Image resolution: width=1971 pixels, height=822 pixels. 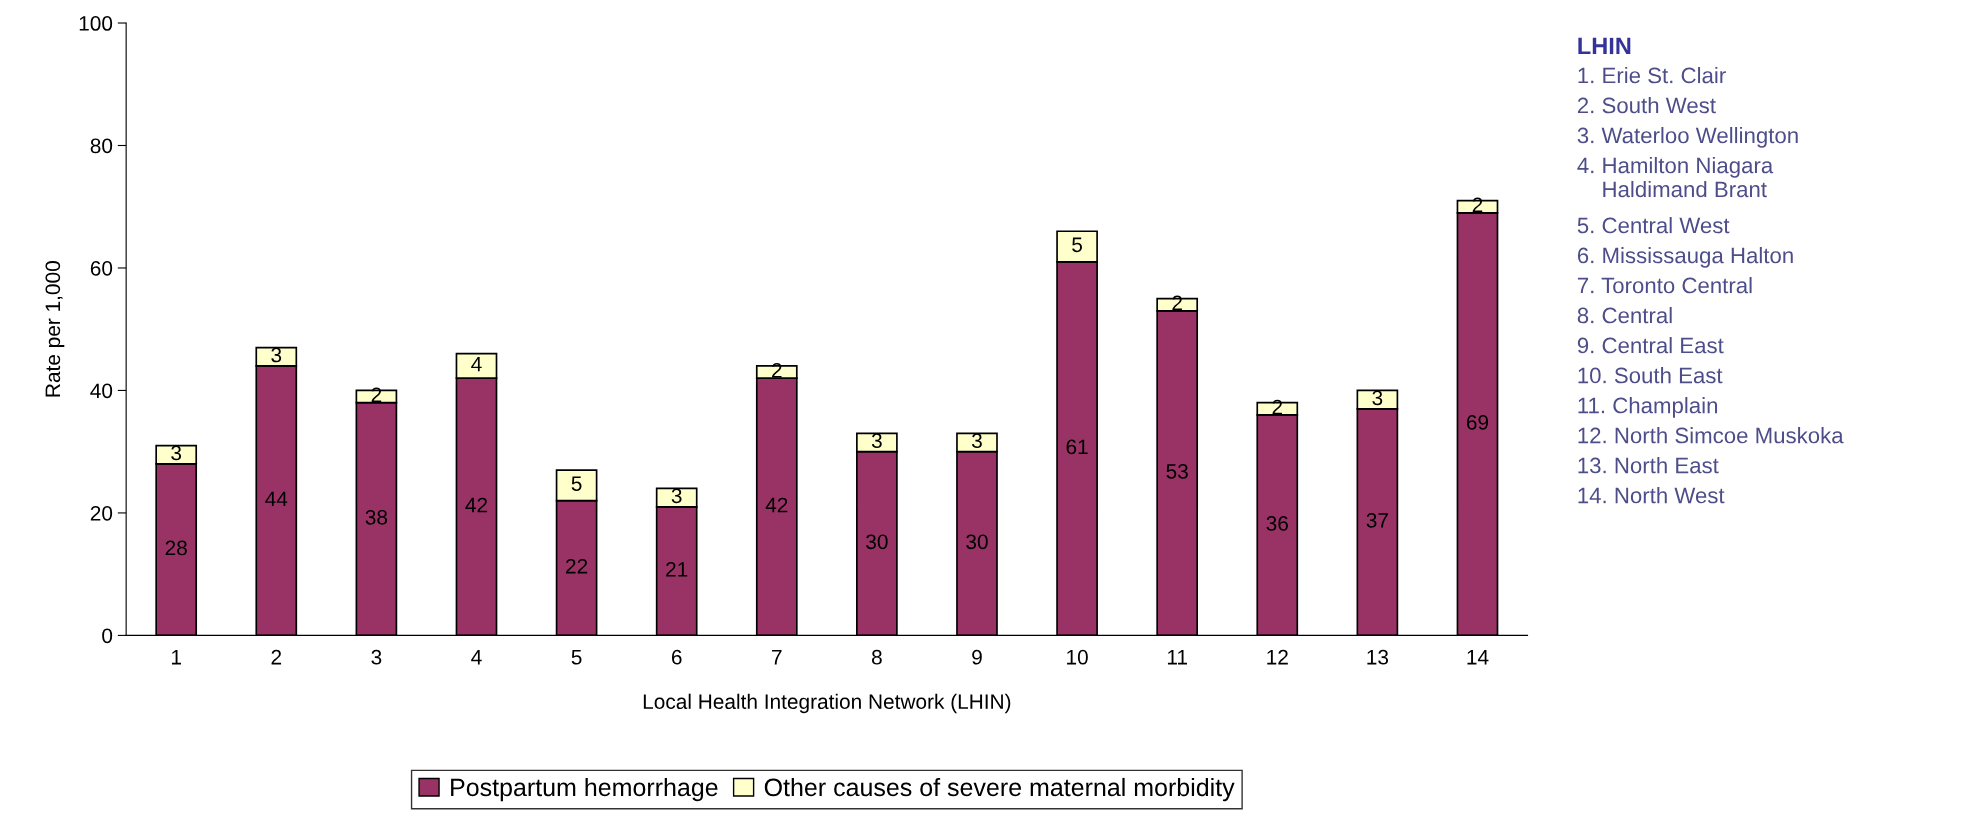 I want to click on x-tick-label: 3, so click(x=376, y=657).